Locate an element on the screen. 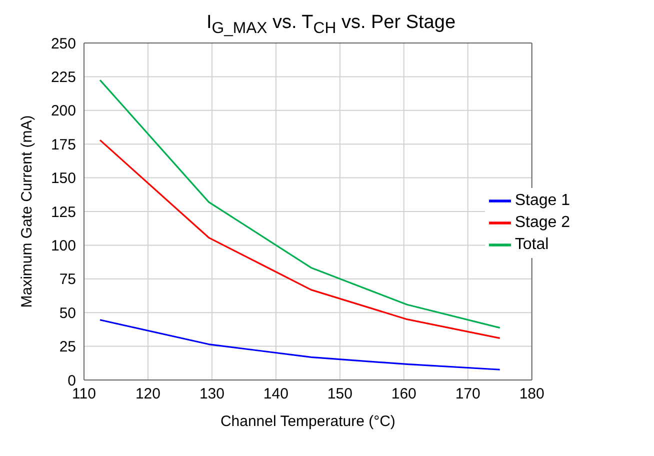 This screenshot has height=456, width=654. y-tick-label: 25 is located at coordinates (67, 347).